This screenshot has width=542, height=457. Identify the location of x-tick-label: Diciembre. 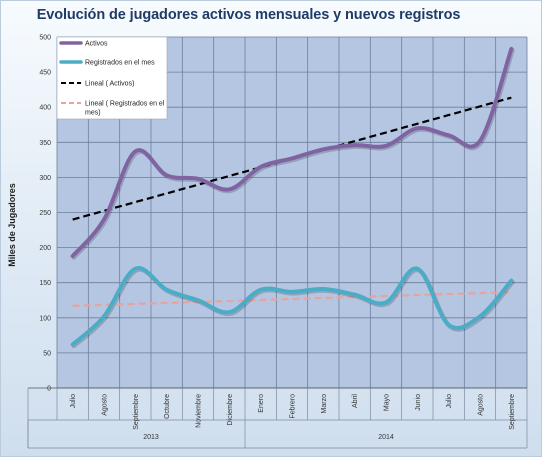
(230, 410).